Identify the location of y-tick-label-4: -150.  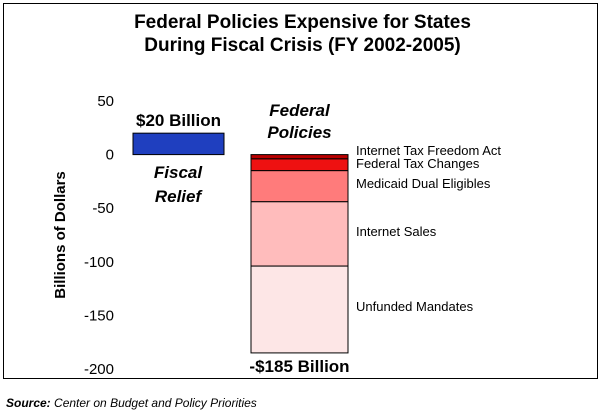
(99, 315).